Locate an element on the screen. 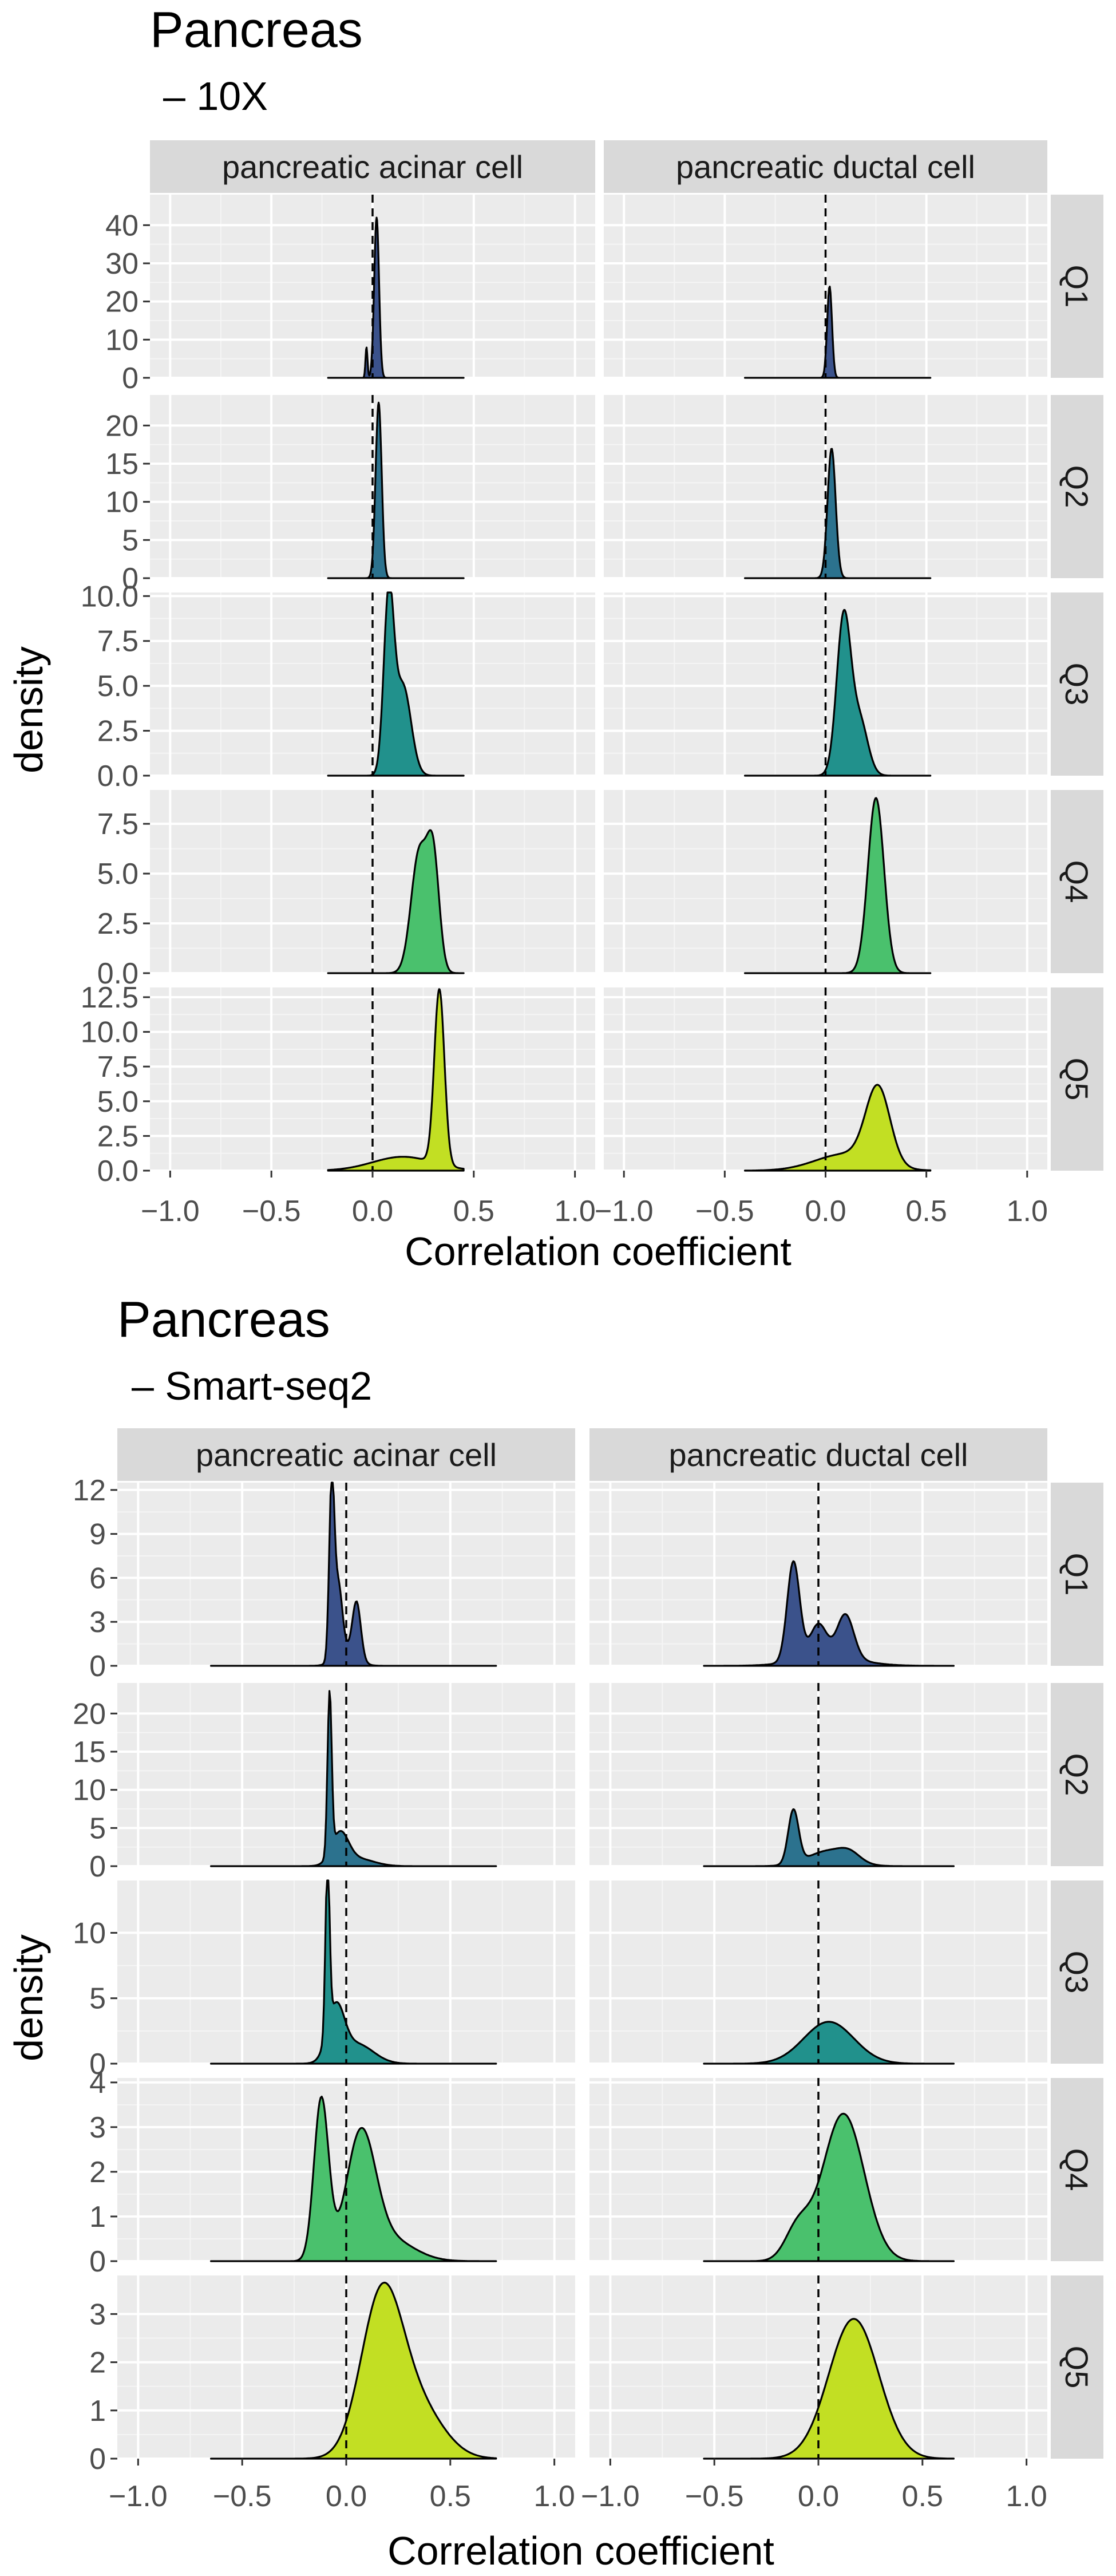 The width and height of the screenshot is (1116, 2576). y-tick-label: 12.5 is located at coordinates (109, 997).